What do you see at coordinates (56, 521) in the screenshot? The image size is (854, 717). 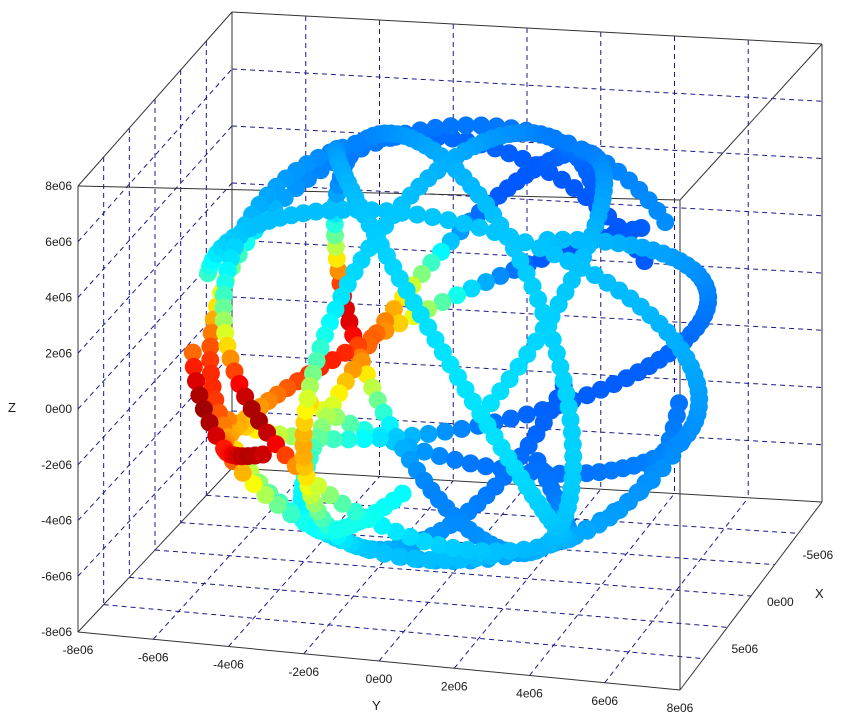 I see `z-tick-label: -4e06` at bounding box center [56, 521].